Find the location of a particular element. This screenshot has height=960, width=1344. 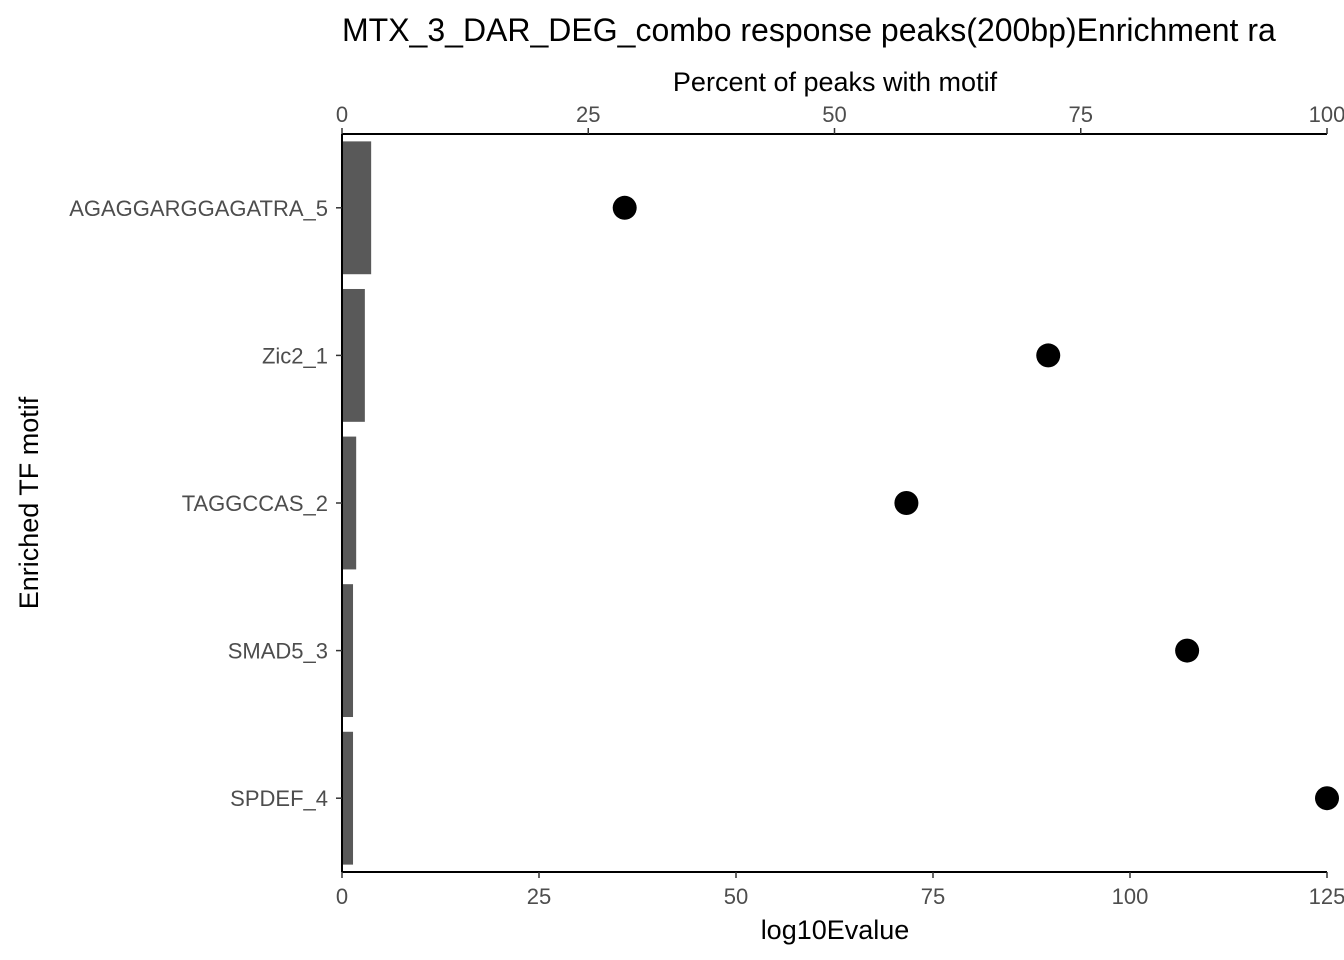

bottom-tick-label: 75 is located at coordinates (933, 896).